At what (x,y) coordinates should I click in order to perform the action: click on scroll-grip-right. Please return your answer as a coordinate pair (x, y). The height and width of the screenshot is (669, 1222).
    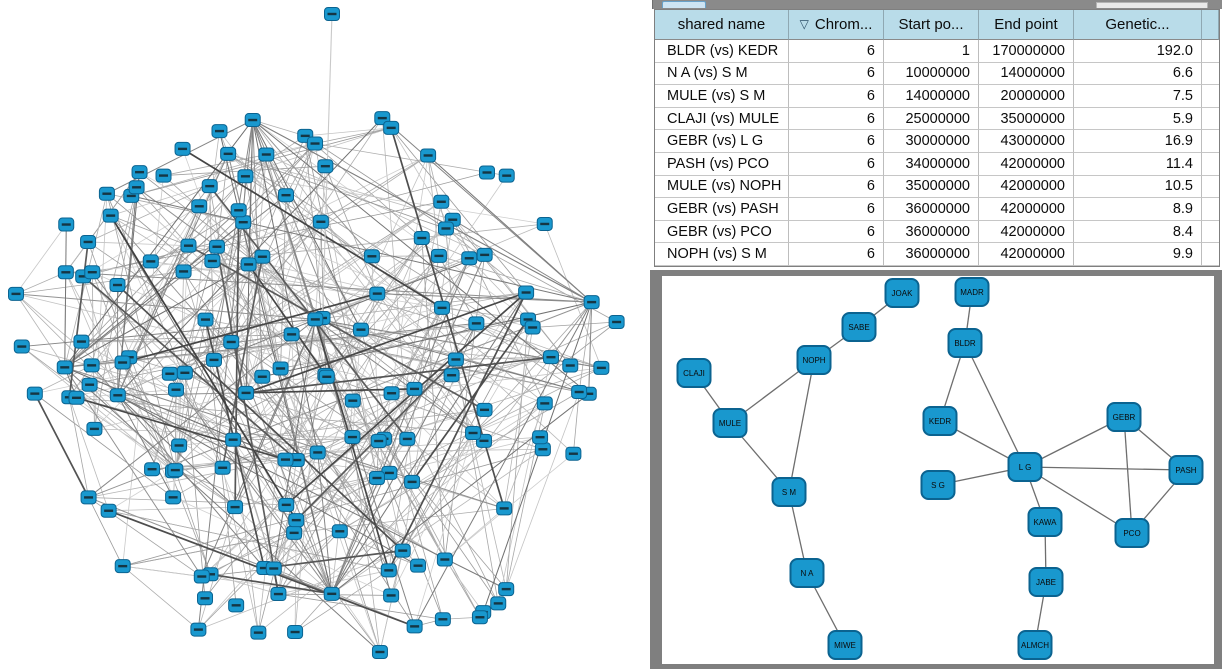
    Looking at the image, I should click on (1152, 5).